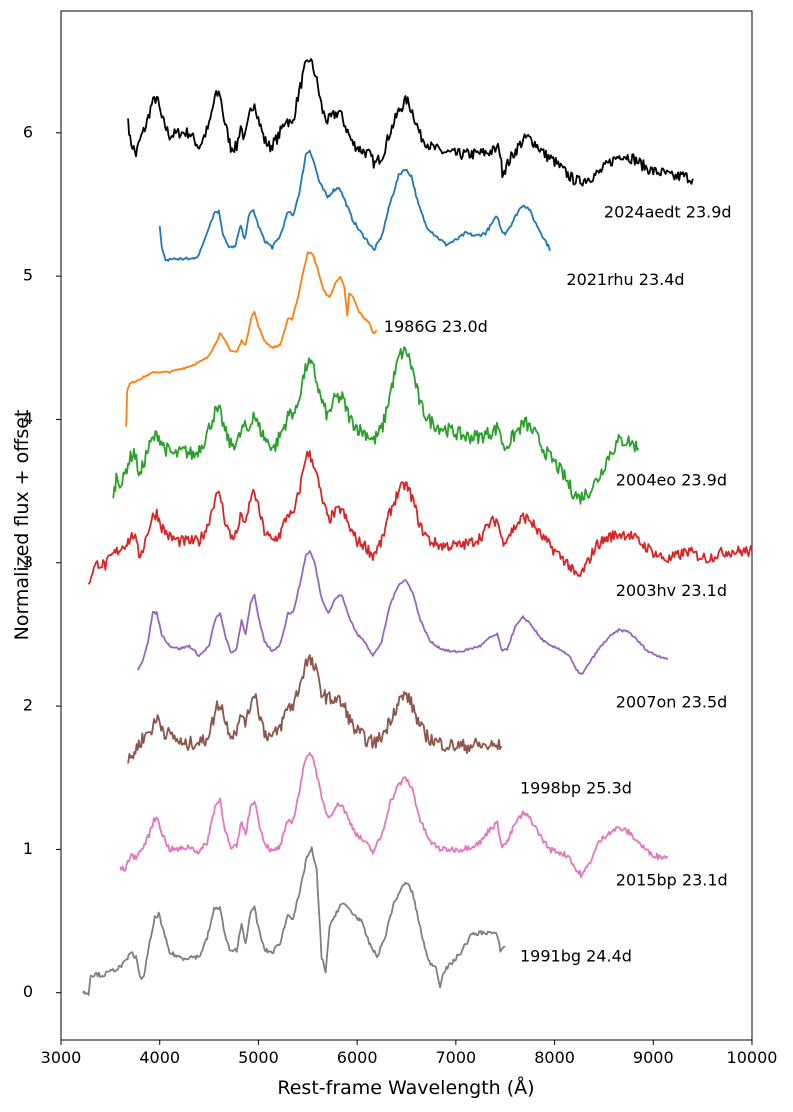 This screenshot has height=1112, width=793. What do you see at coordinates (28, 991) in the screenshot?
I see `y-tick-label: 0` at bounding box center [28, 991].